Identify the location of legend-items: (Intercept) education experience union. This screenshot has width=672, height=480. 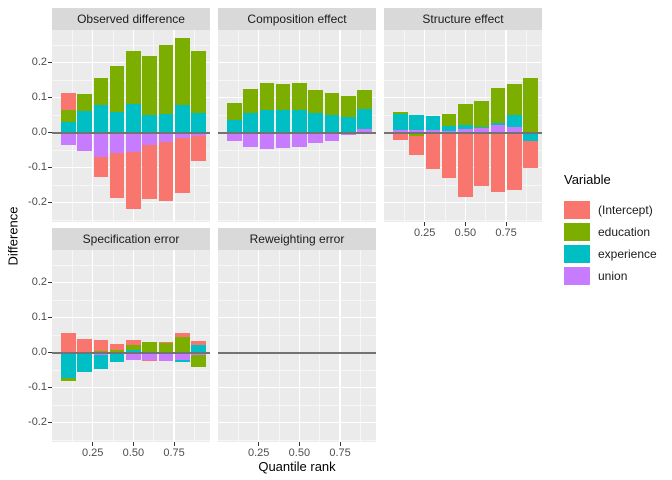
(610, 242).